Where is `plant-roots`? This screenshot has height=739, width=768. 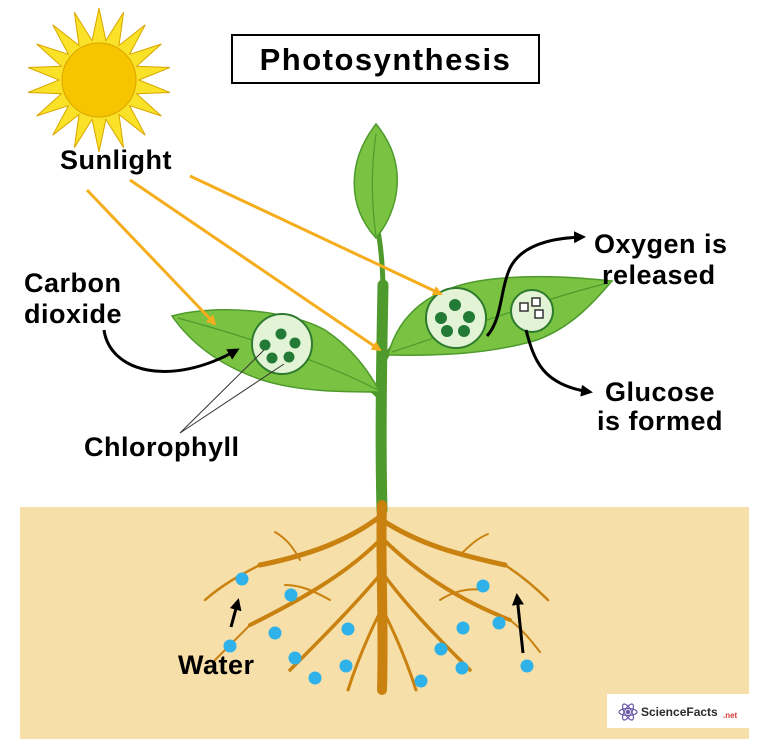 plant-roots is located at coordinates (376, 597).